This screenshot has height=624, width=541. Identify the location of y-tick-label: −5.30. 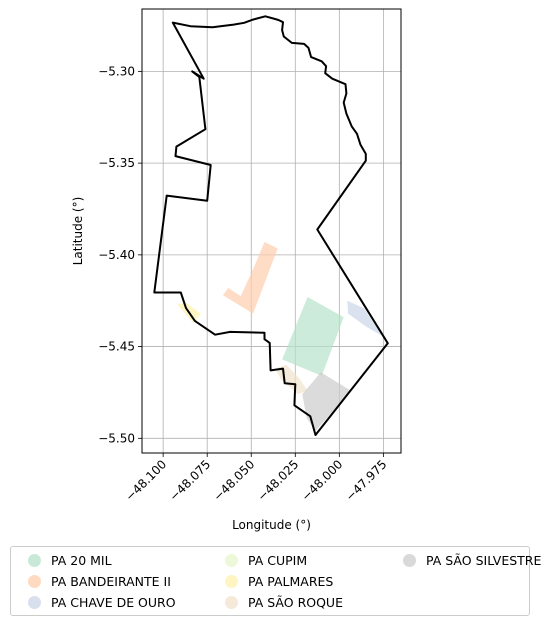
(116, 71).